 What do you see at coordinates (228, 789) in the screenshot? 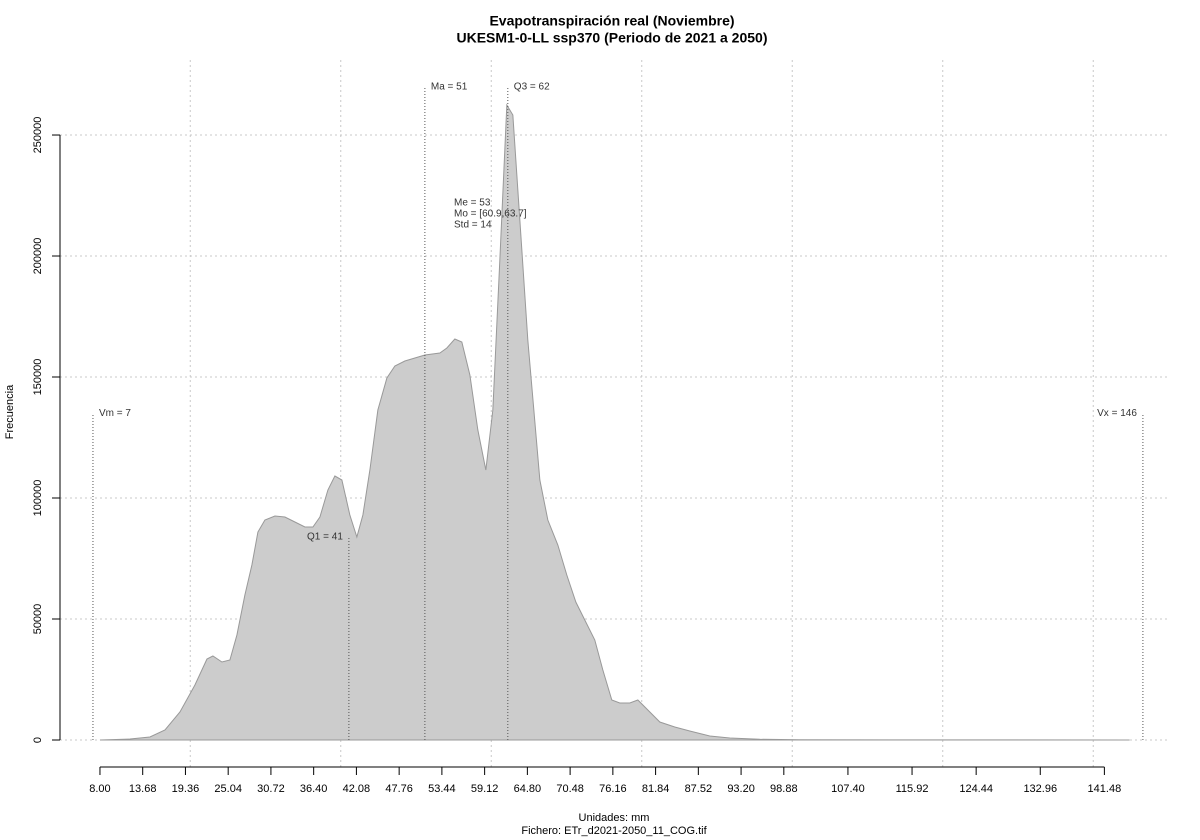
I see `x-tick-label: 25.04` at bounding box center [228, 789].